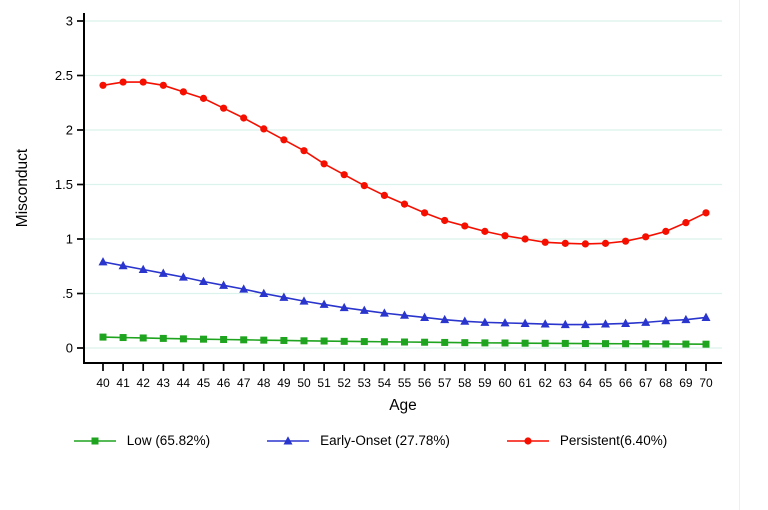  Describe the element at coordinates (244, 383) in the screenshot. I see `x-tick-label: 47` at that location.